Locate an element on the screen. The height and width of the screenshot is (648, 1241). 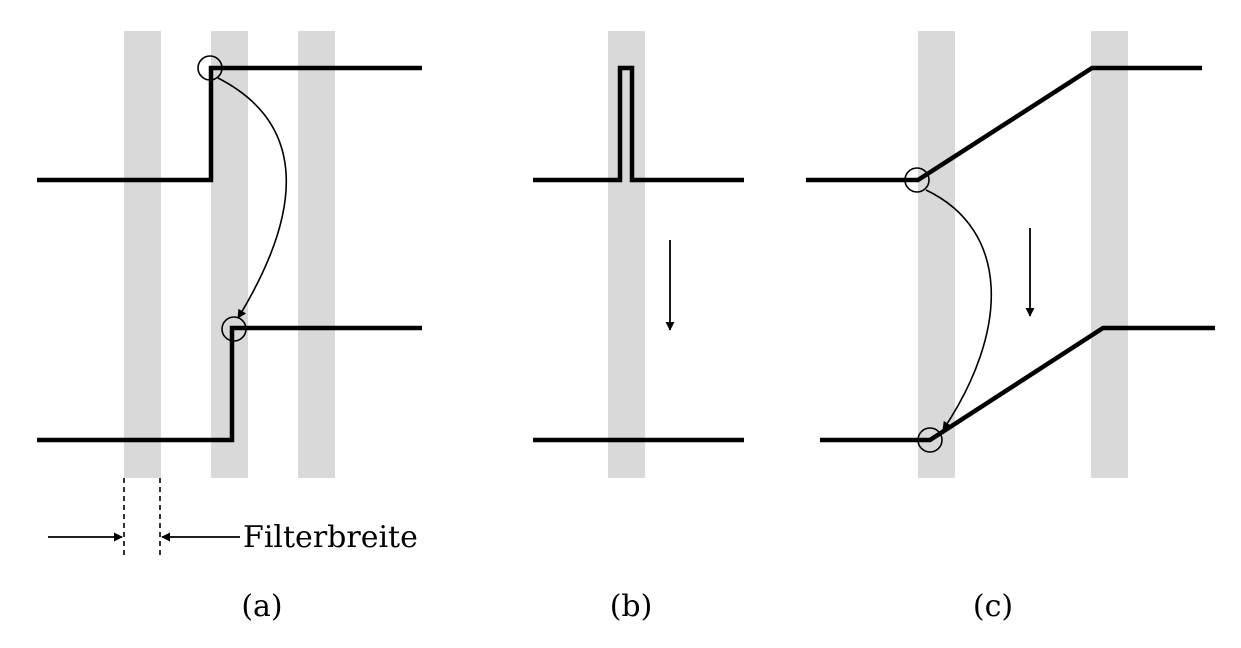
filter-band-b1 is located at coordinates (626, 254).